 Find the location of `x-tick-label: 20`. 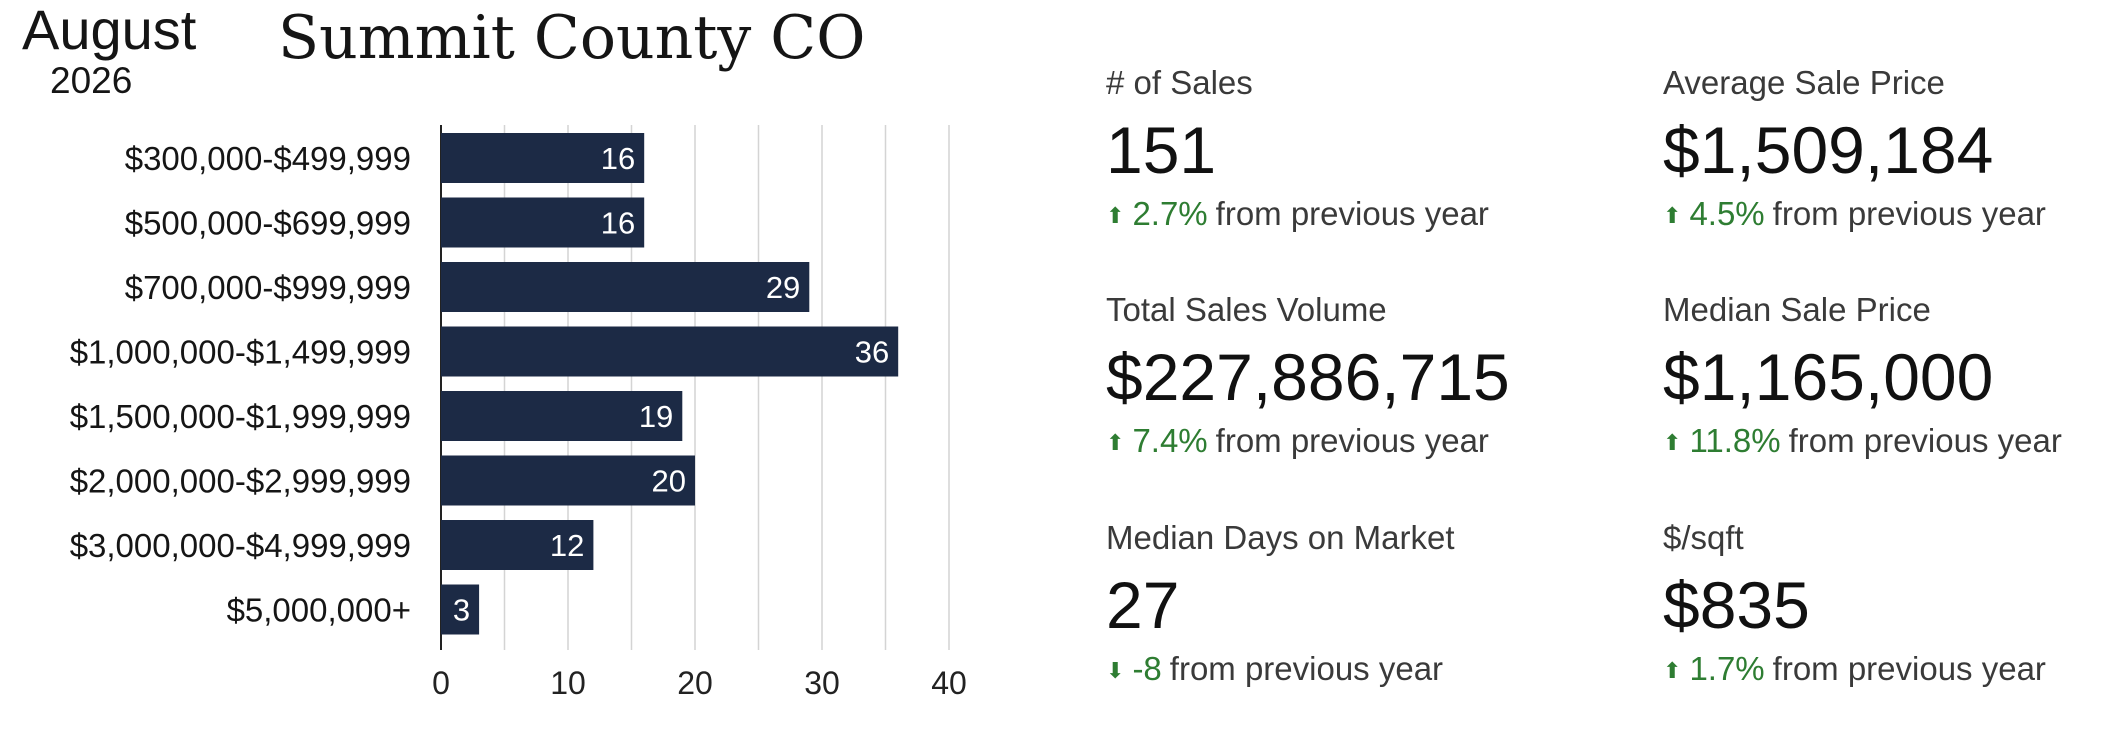

x-tick-label: 20 is located at coordinates (695, 683).